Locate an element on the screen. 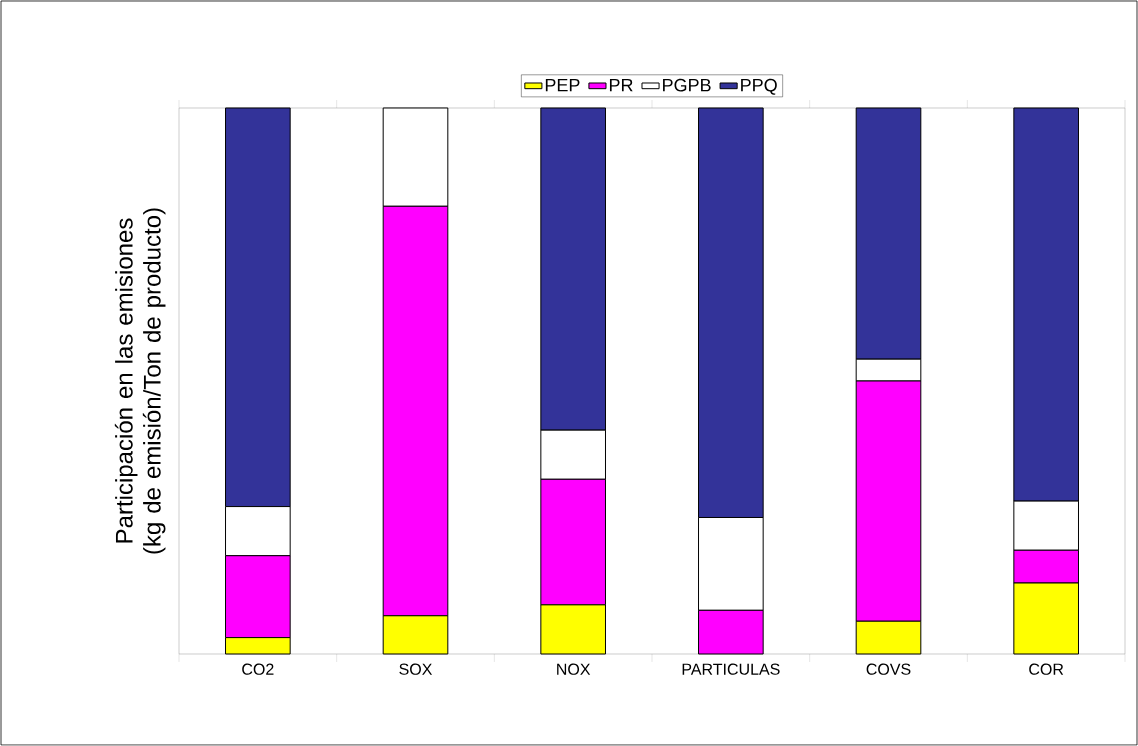 This screenshot has height=746, width=1138. x-tick-label: NOX is located at coordinates (574, 669).